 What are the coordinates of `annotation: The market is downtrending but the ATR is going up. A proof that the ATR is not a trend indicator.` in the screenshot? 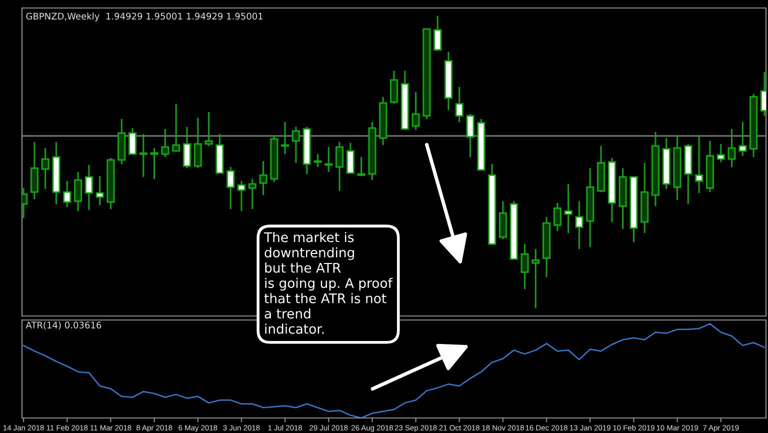 It's located at (328, 283).